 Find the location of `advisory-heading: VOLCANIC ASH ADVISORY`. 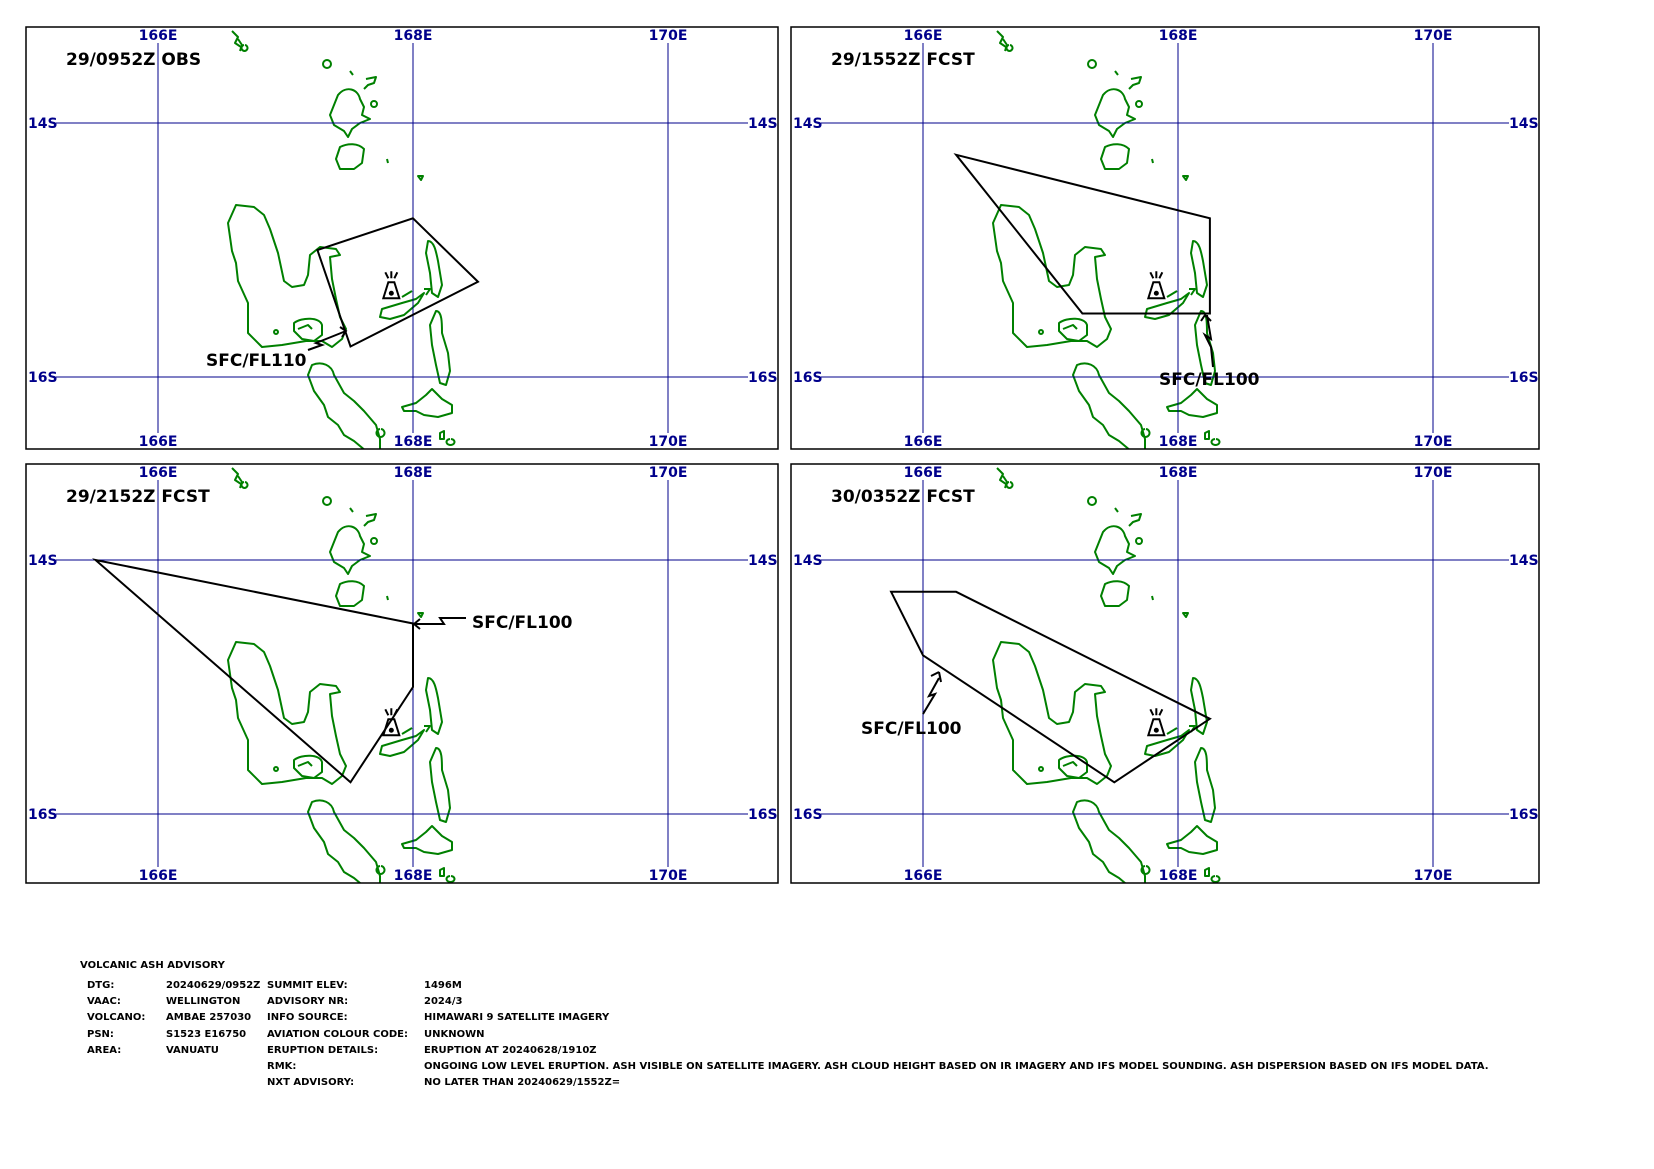

advisory-heading: VOLCANIC ASH ADVISORY is located at coordinates (152, 965).